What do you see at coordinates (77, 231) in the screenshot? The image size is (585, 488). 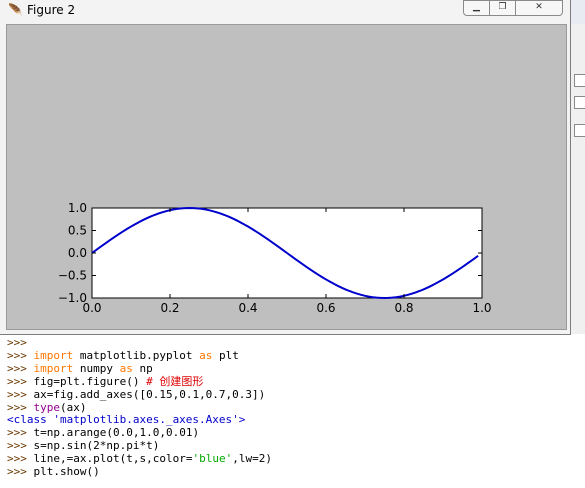 I see `y-tick-label: 0.5` at bounding box center [77, 231].